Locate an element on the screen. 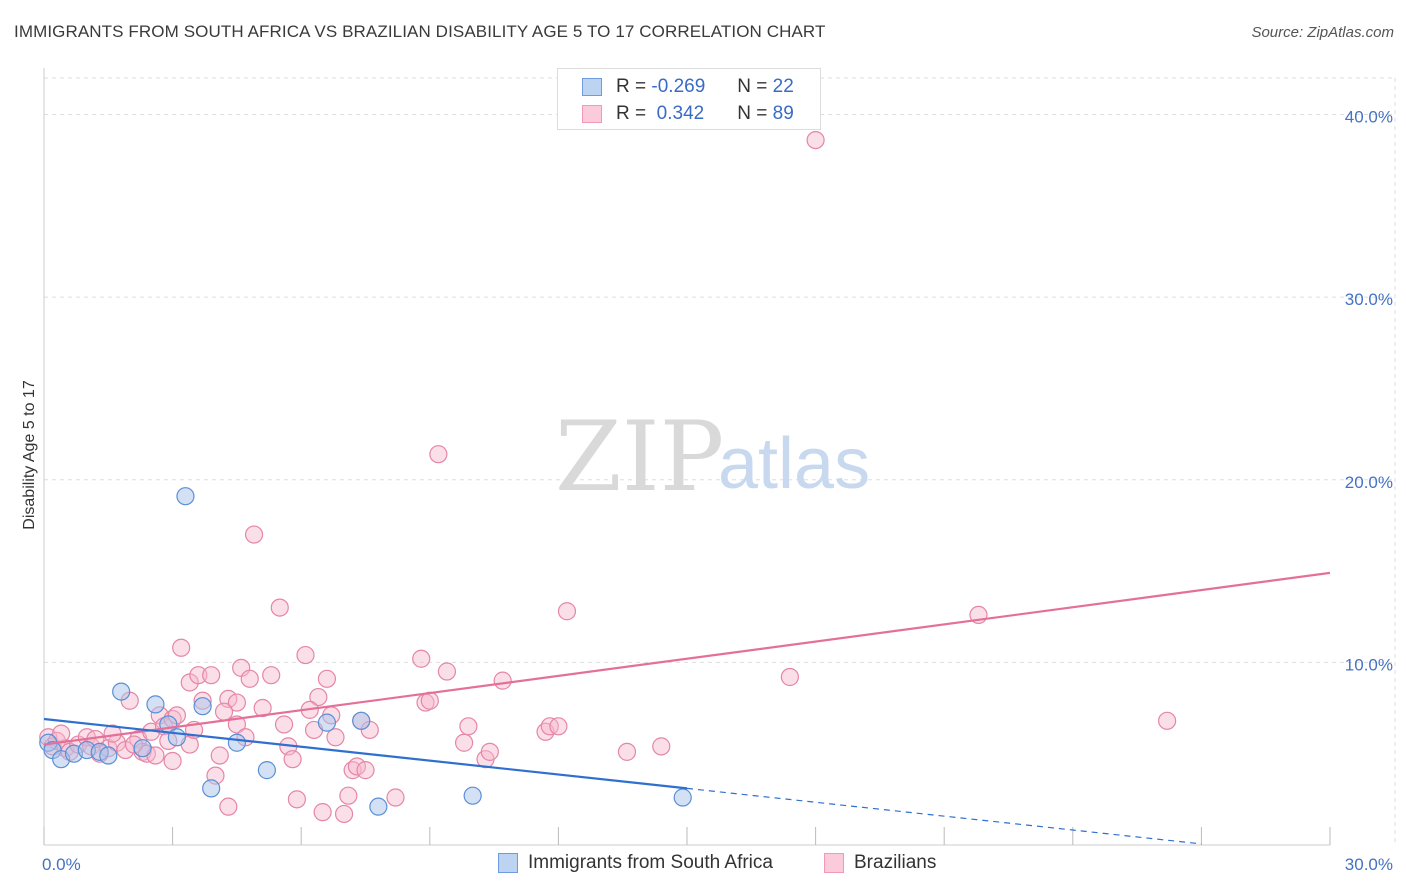 This screenshot has width=1406, height=892. y-tick-label: 40.0% is located at coordinates (1369, 117).